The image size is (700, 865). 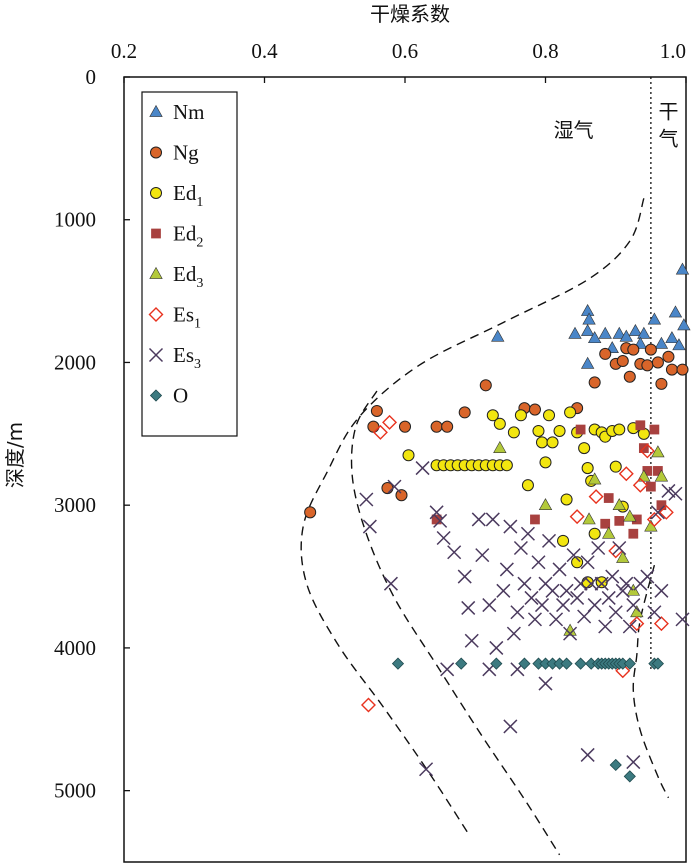 What do you see at coordinates (574, 130) in the screenshot?
I see `region-label: 湿气` at bounding box center [574, 130].